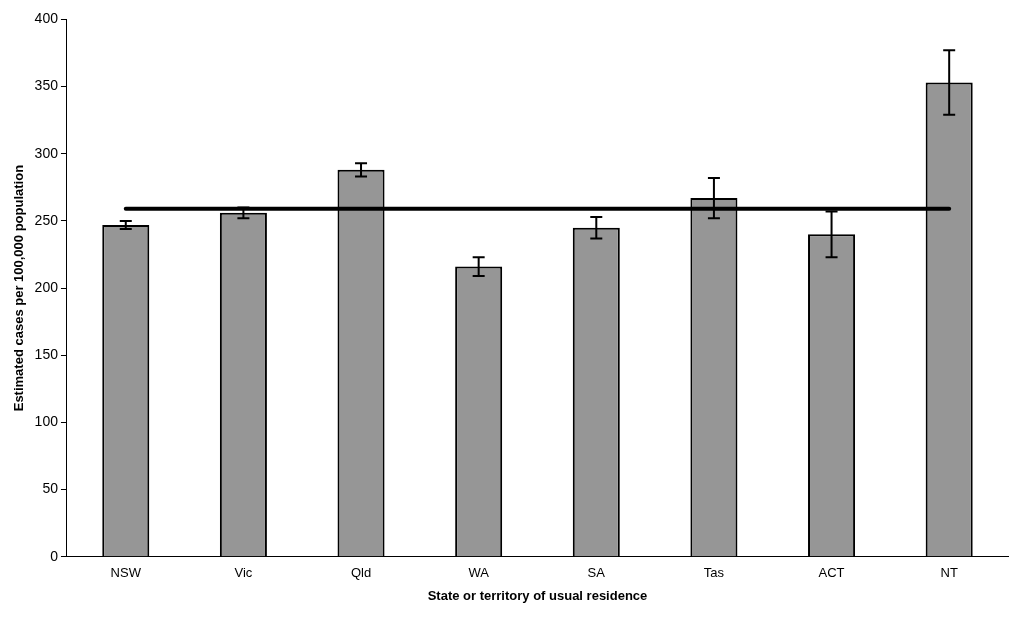 The image size is (1026, 621). What do you see at coordinates (596, 573) in the screenshot?
I see `x-tick-label: SA` at bounding box center [596, 573].